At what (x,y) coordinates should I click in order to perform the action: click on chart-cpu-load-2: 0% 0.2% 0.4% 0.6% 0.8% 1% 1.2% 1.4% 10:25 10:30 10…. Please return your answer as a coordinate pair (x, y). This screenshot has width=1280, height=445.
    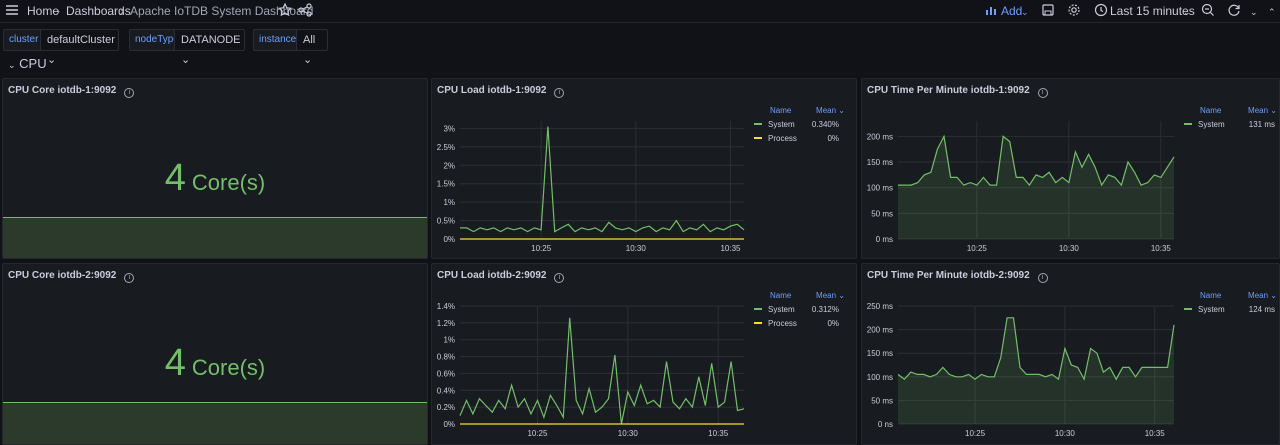
    Looking at the image, I should click on (592, 364).